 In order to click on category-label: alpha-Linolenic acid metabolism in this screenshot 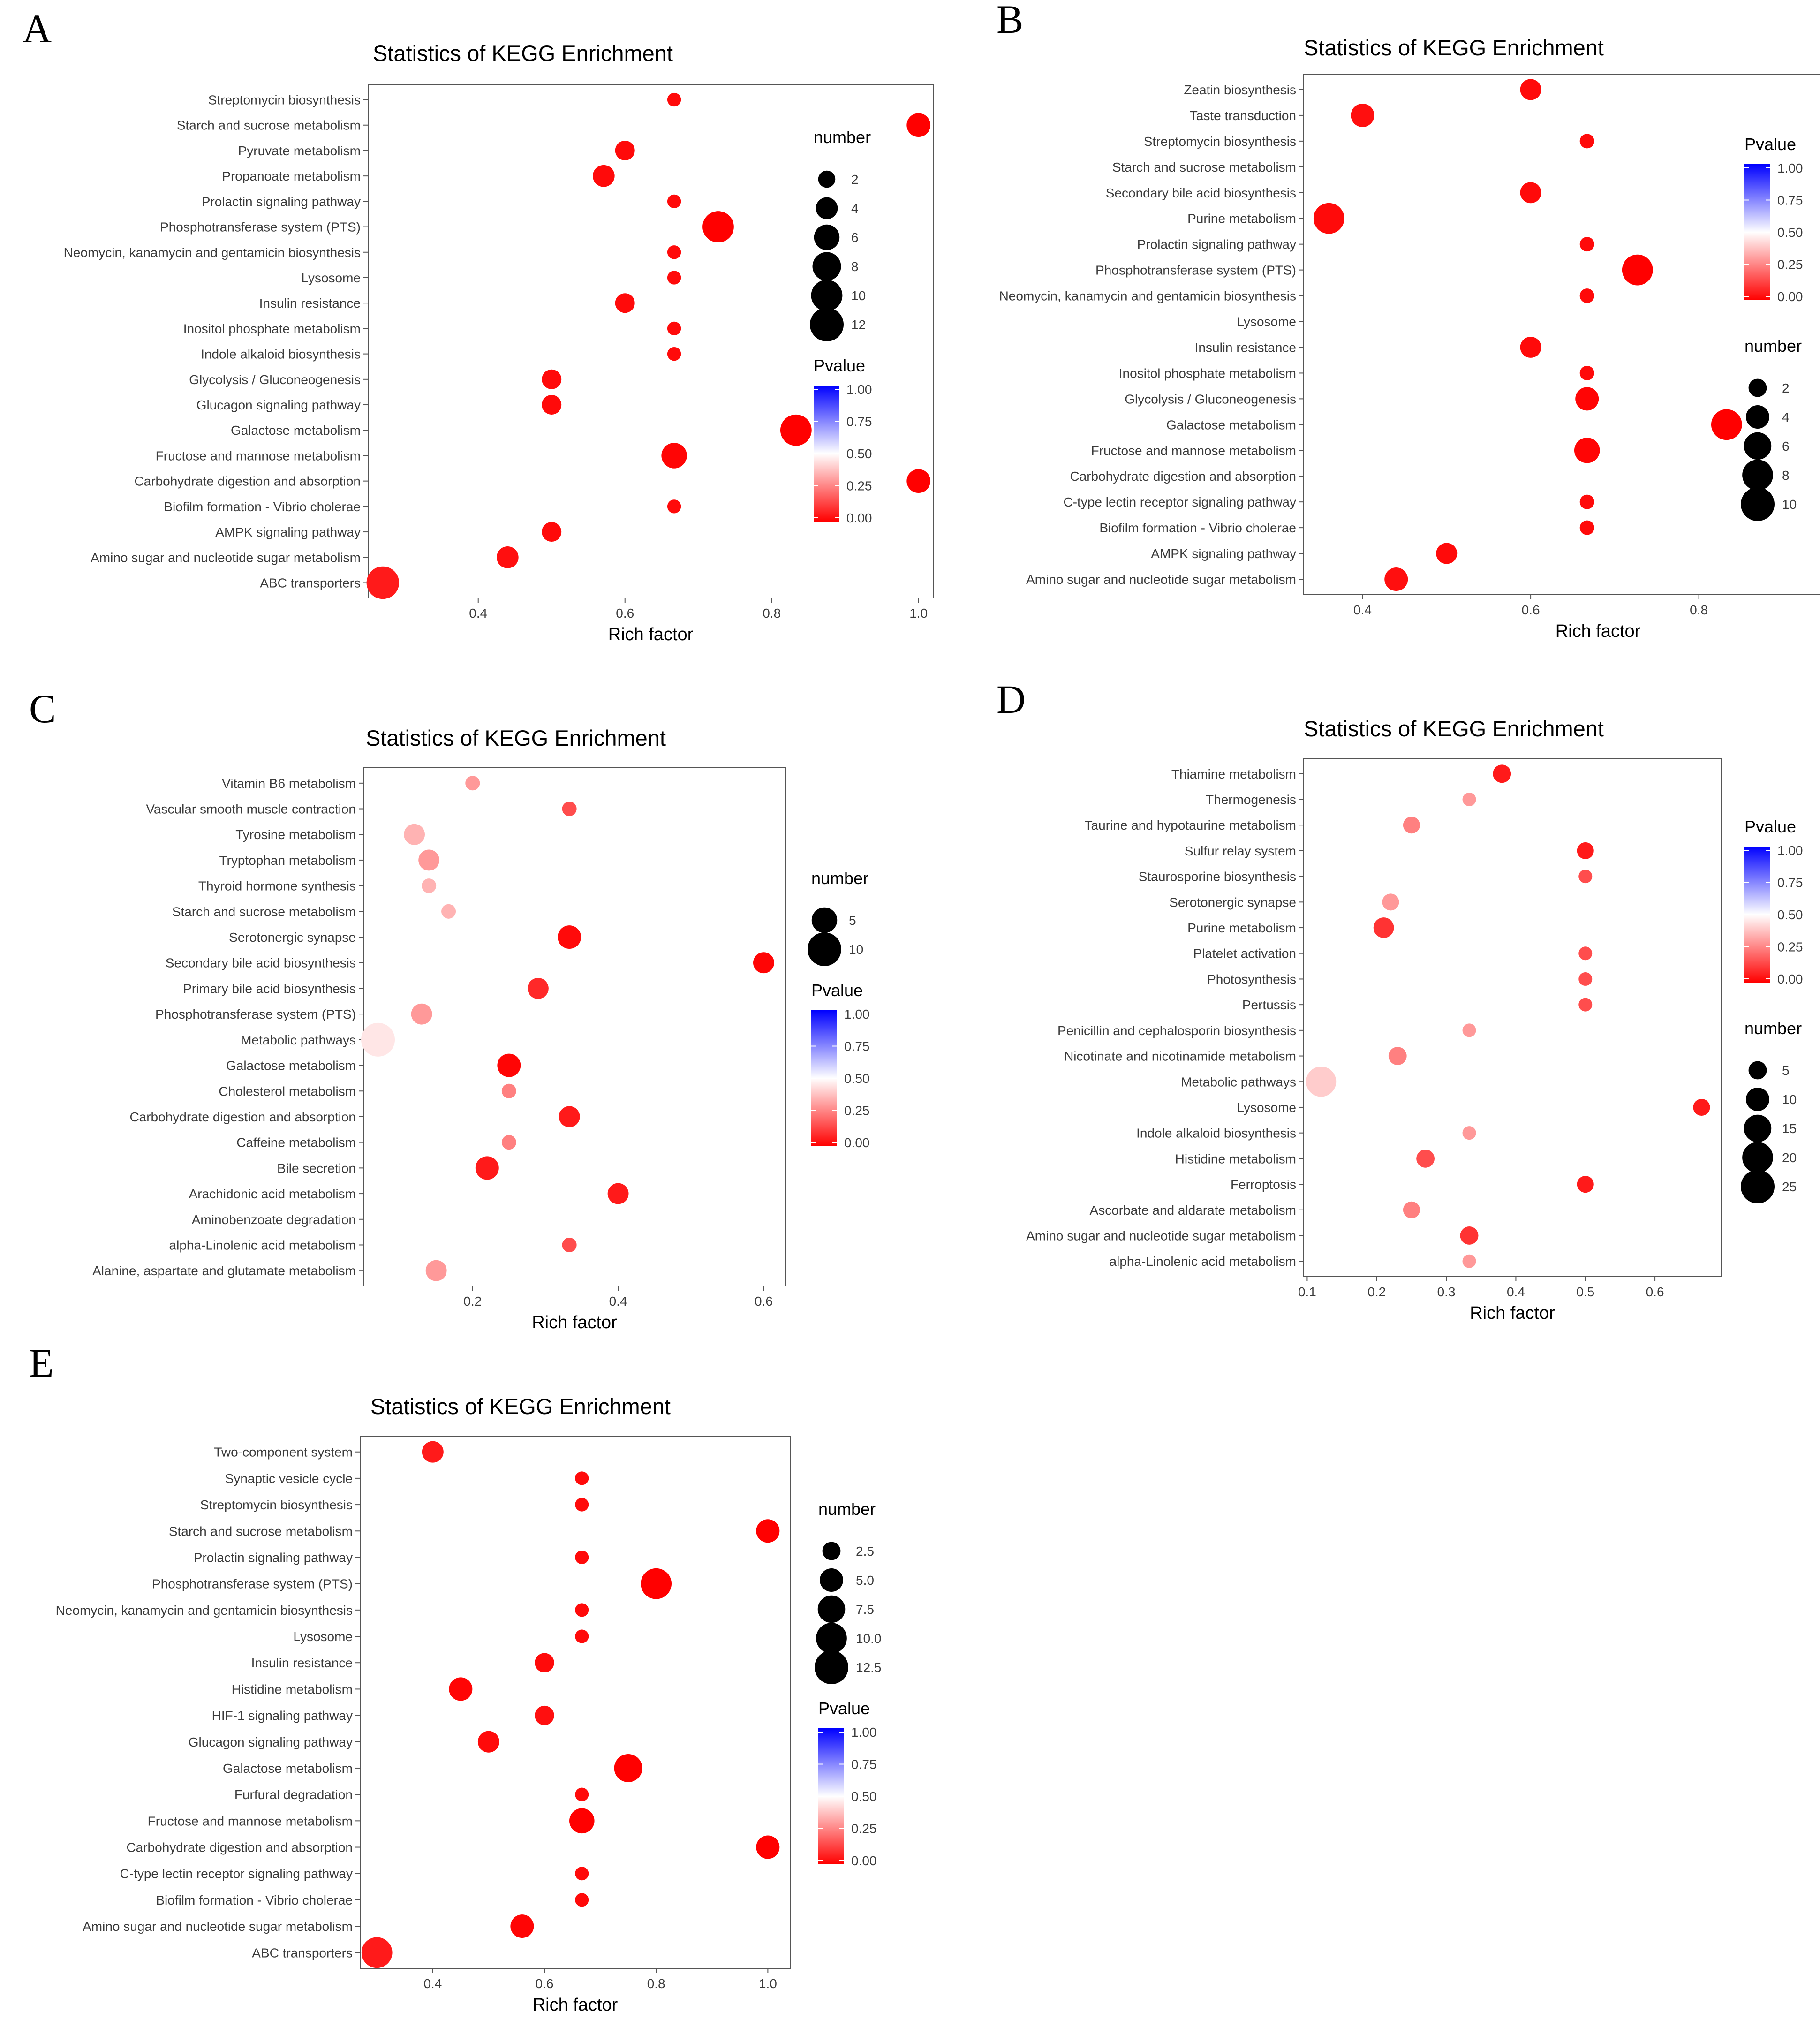, I will do `click(1203, 1261)`.